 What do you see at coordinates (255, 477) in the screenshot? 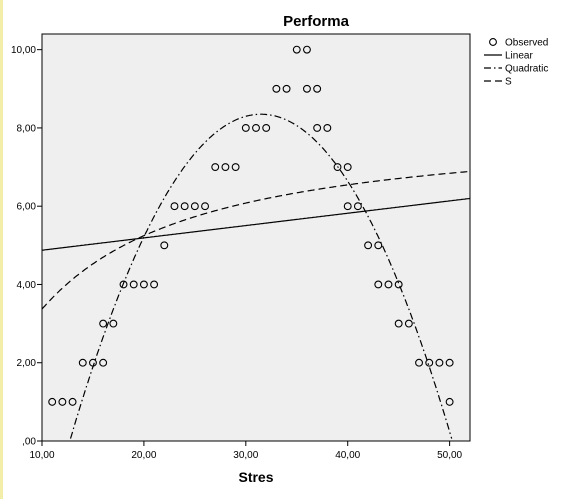
I see `x-axis-label: Stres` at bounding box center [255, 477].